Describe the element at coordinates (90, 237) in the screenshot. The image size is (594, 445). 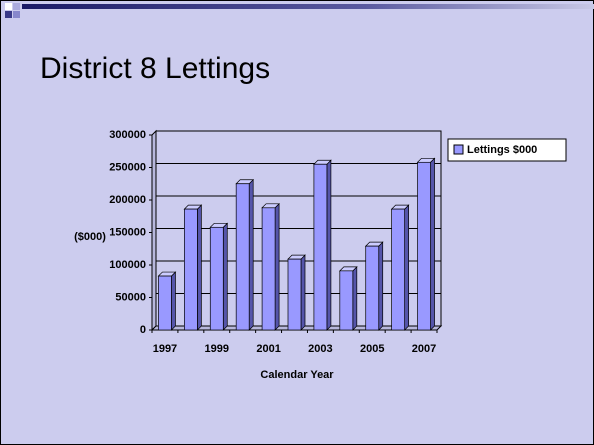
I see `y-axis-label: ($000)` at that location.